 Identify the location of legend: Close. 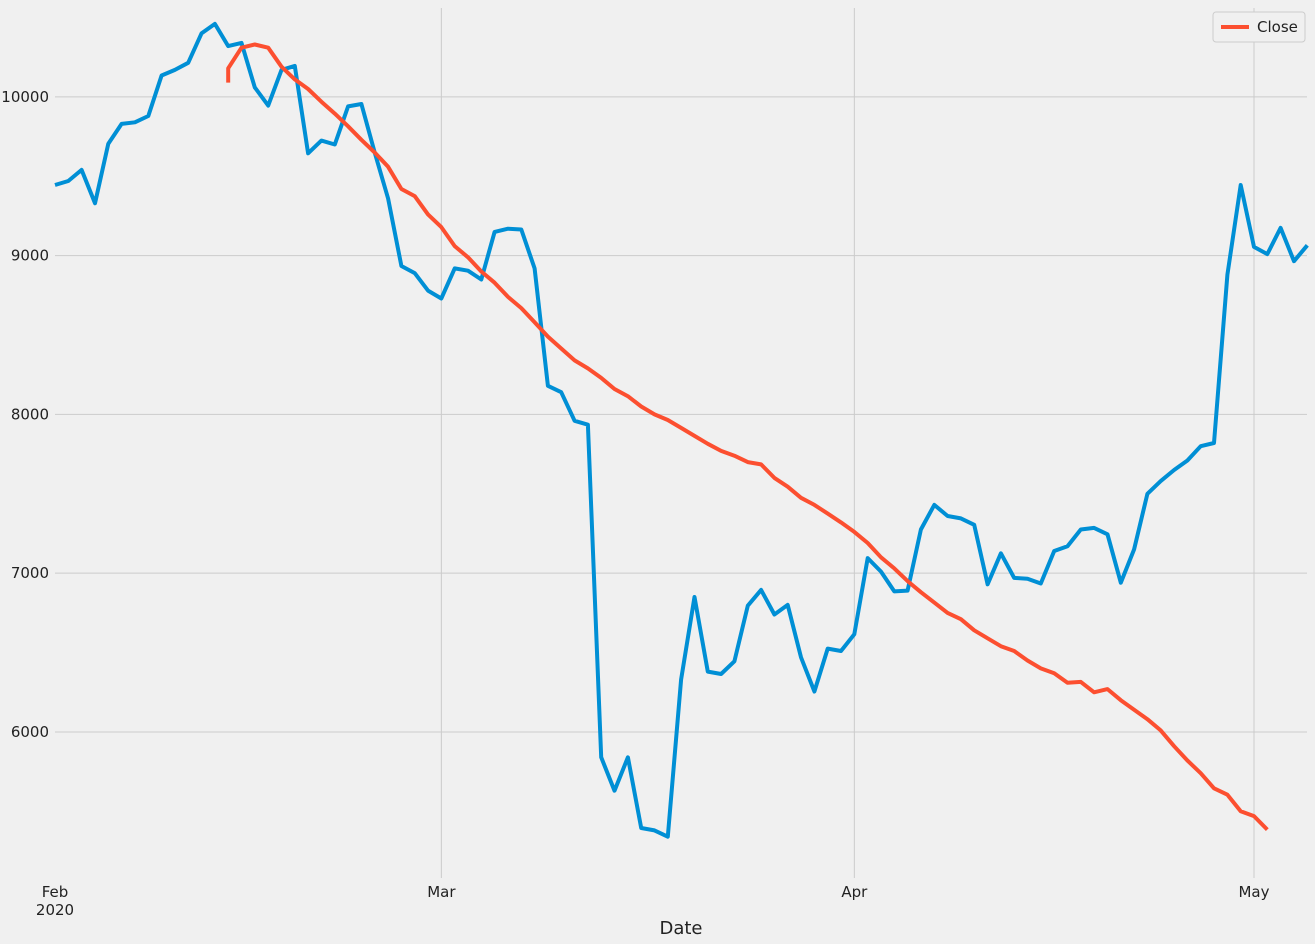
(1259, 27).